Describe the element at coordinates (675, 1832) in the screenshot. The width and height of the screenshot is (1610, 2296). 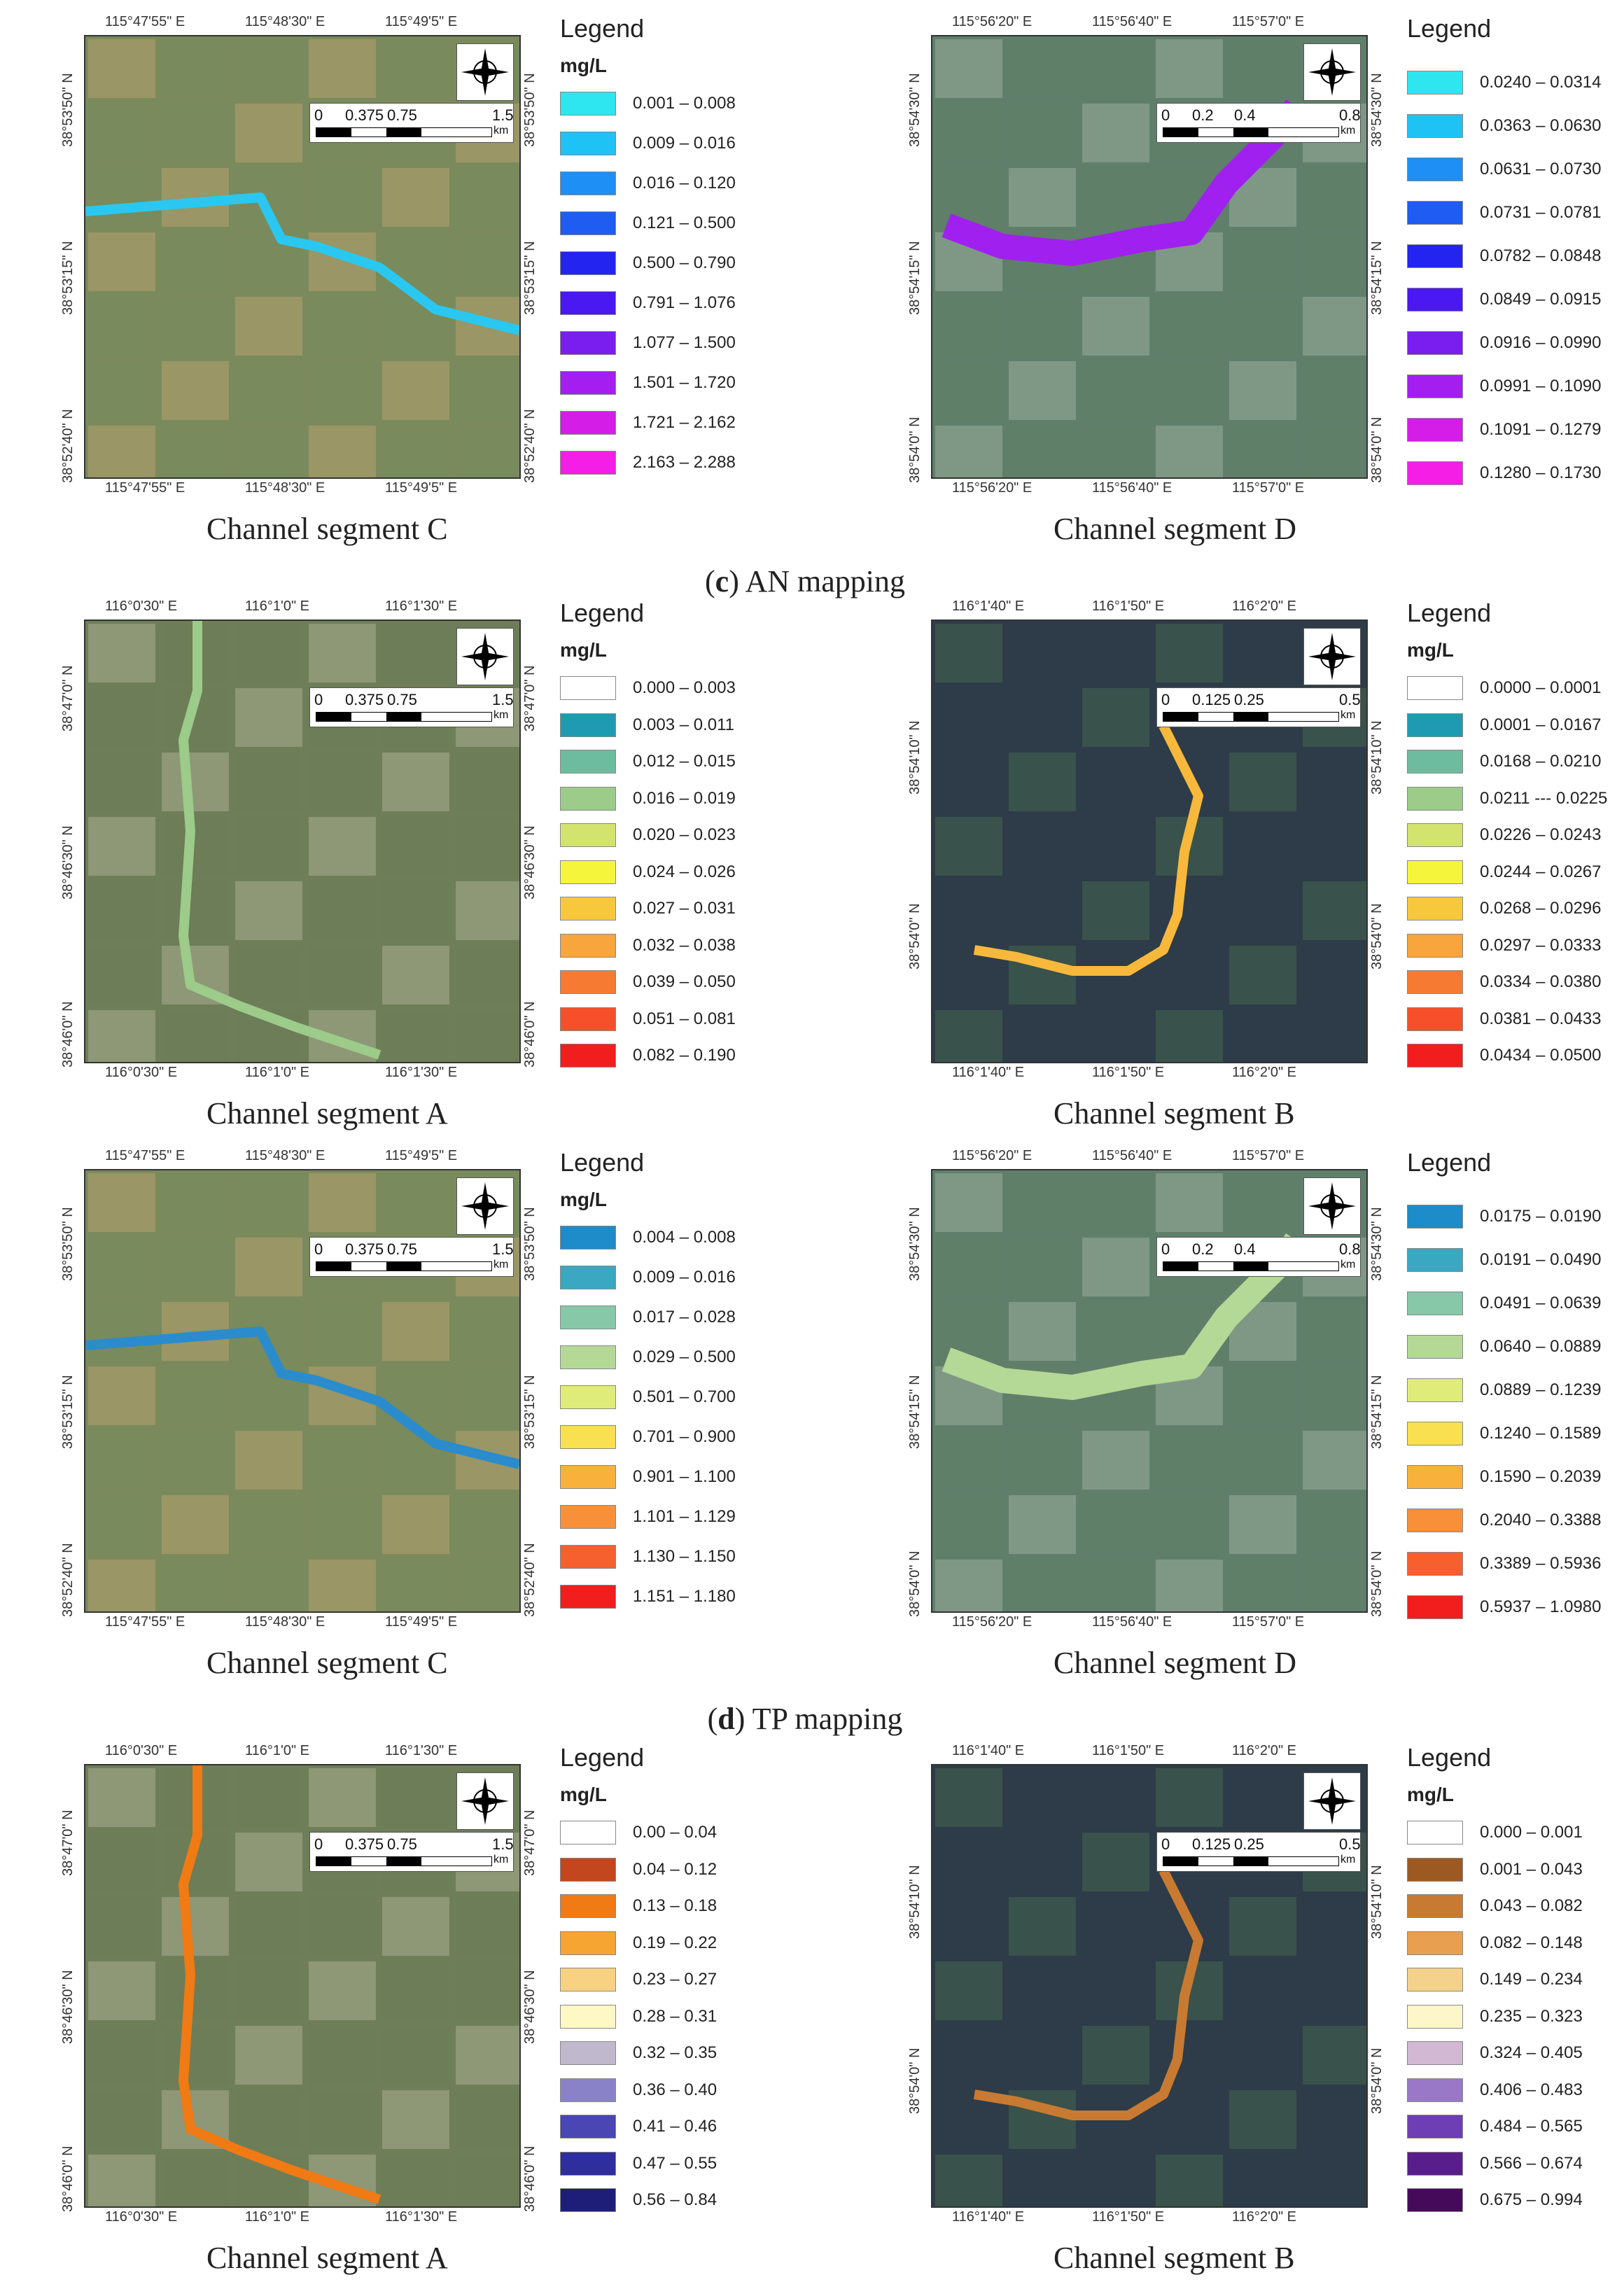
I see `legend-label: 0.00 – 0.04` at that location.